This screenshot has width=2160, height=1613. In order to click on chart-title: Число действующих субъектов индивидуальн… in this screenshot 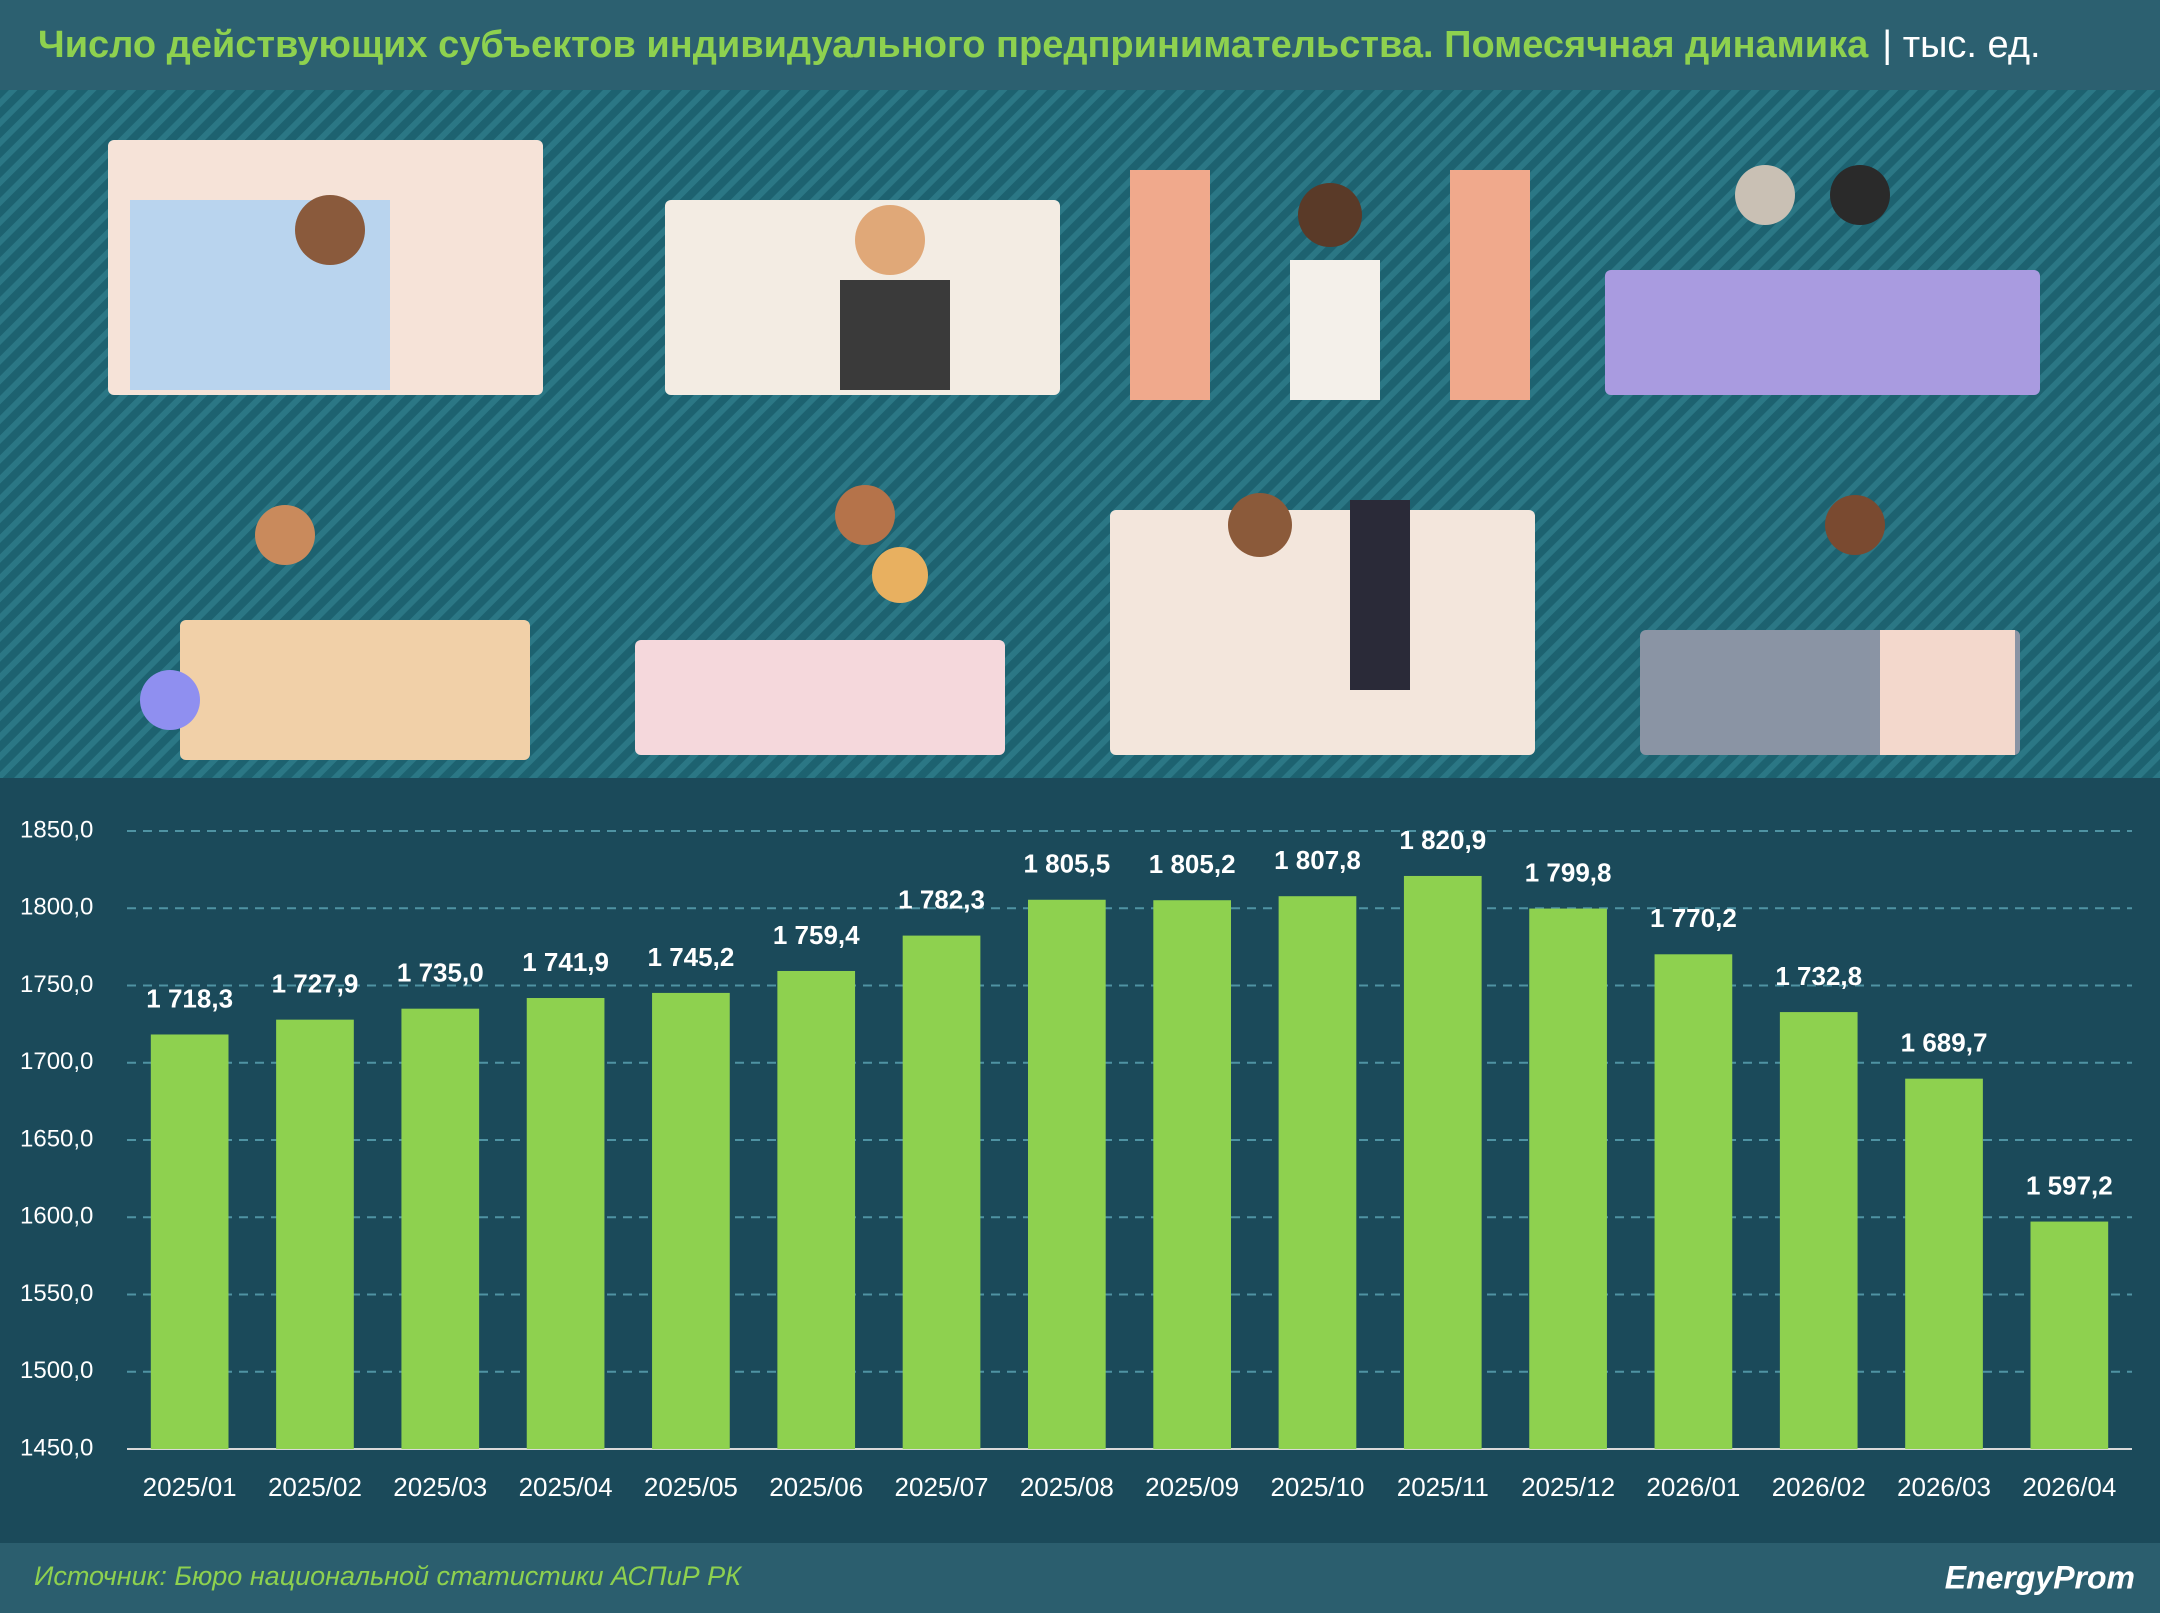, I will do `click(953, 44)`.